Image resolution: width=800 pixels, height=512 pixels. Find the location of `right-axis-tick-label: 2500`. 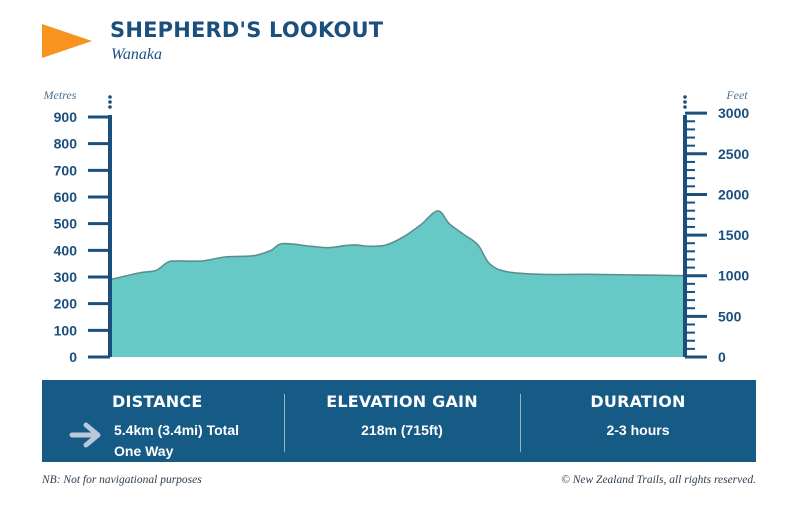

right-axis-tick-label: 2500 is located at coordinates (733, 154).